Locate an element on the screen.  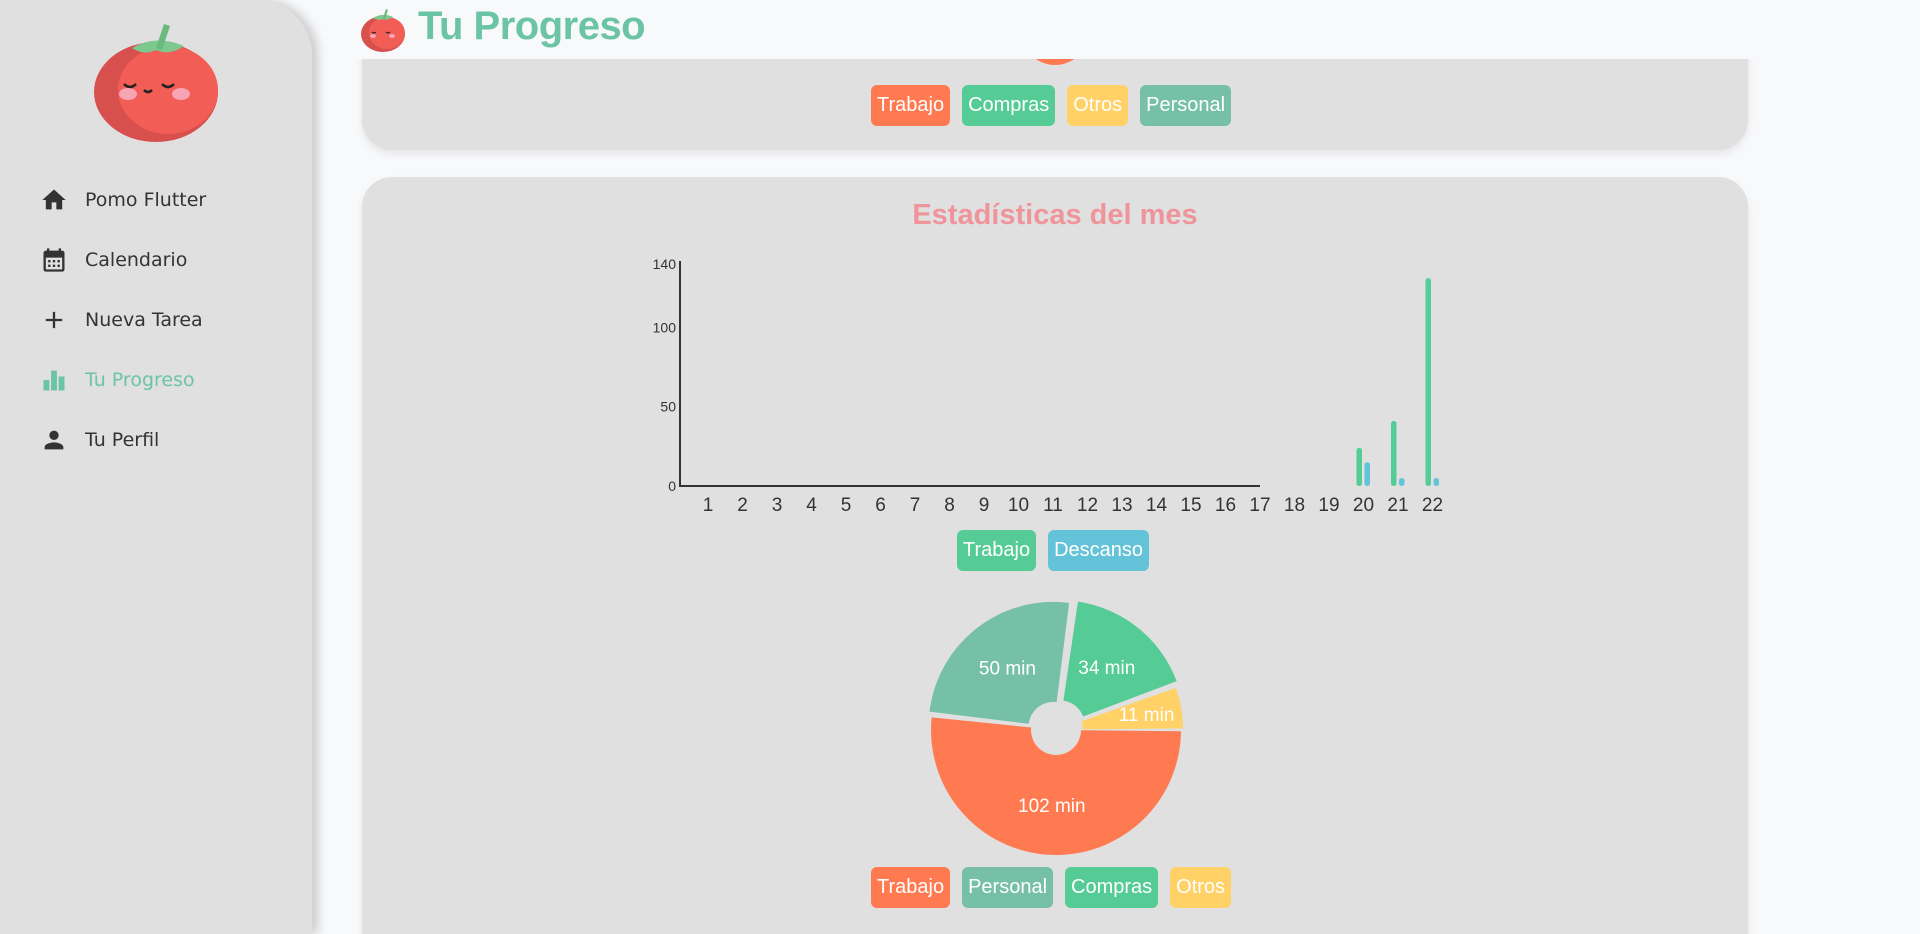
pie-legend: Trabajo Personal Compras Otros is located at coordinates (1051, 887).